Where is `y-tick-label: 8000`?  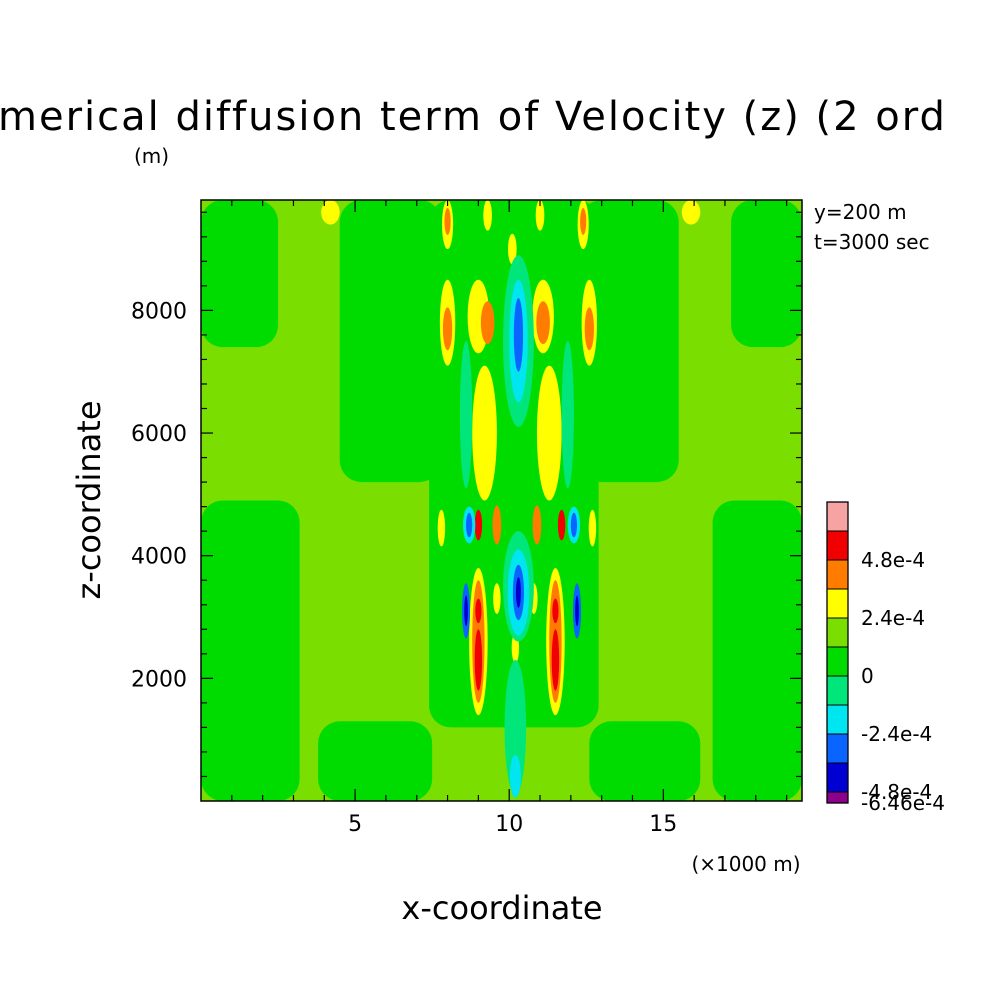 y-tick-label: 8000 is located at coordinates (159, 311).